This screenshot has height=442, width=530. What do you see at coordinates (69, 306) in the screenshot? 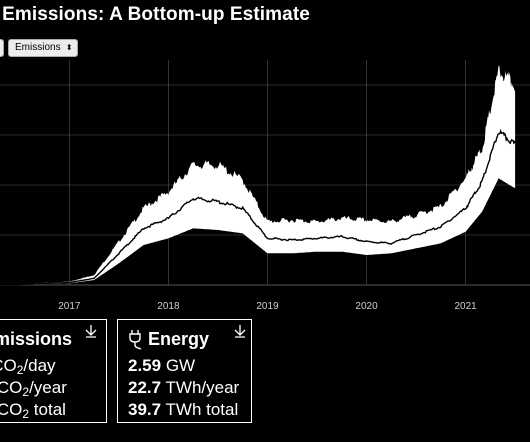
I see `x-tick-label: 2017` at bounding box center [69, 306].